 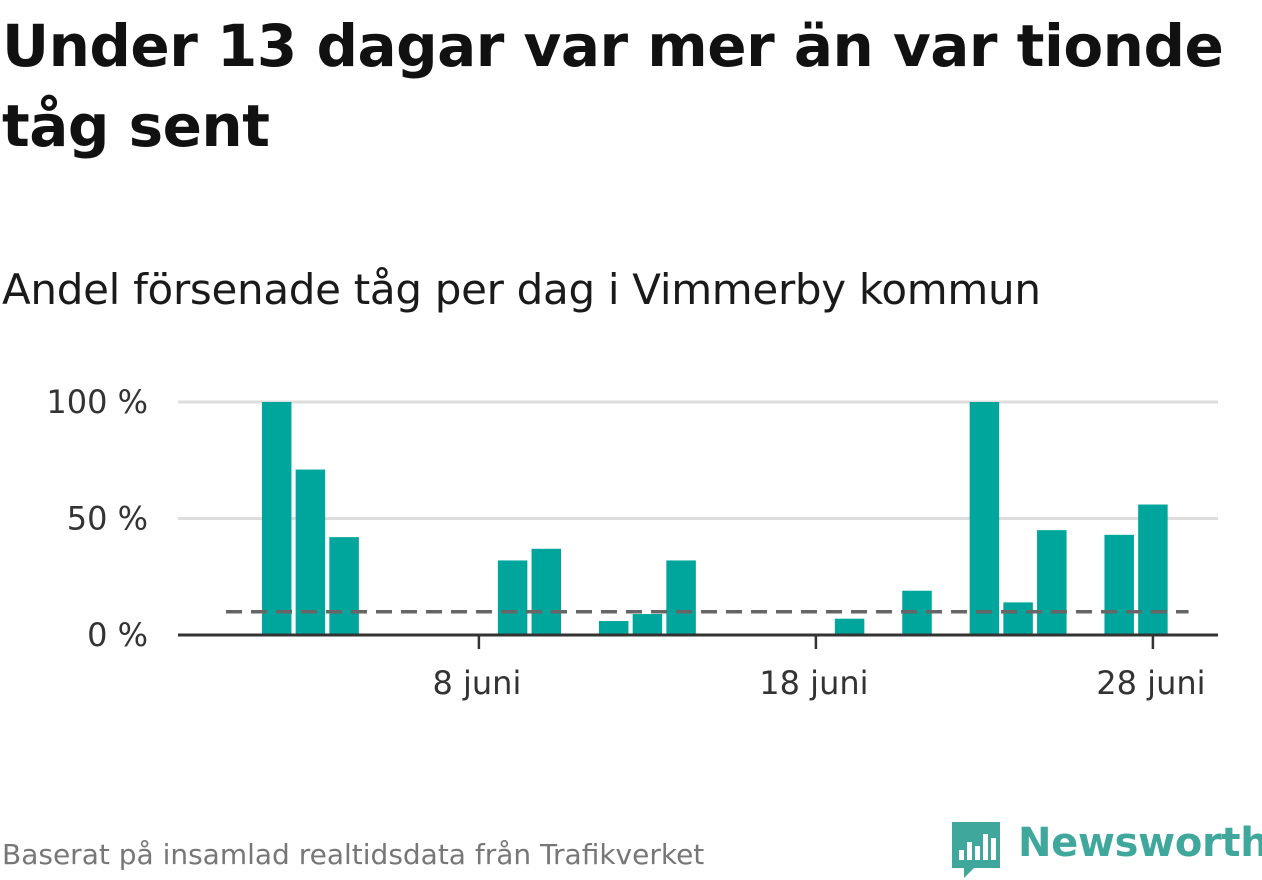 What do you see at coordinates (976, 850) in the screenshot?
I see `newsworthy-logo-icon` at bounding box center [976, 850].